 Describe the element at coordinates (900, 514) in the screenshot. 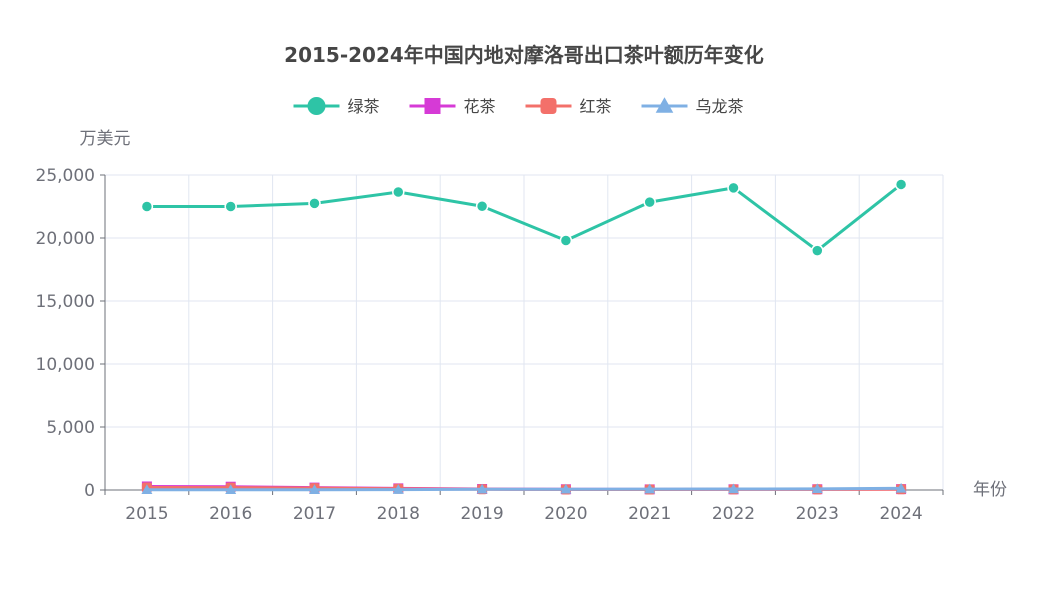

I see `x-tick-label: 2024` at that location.